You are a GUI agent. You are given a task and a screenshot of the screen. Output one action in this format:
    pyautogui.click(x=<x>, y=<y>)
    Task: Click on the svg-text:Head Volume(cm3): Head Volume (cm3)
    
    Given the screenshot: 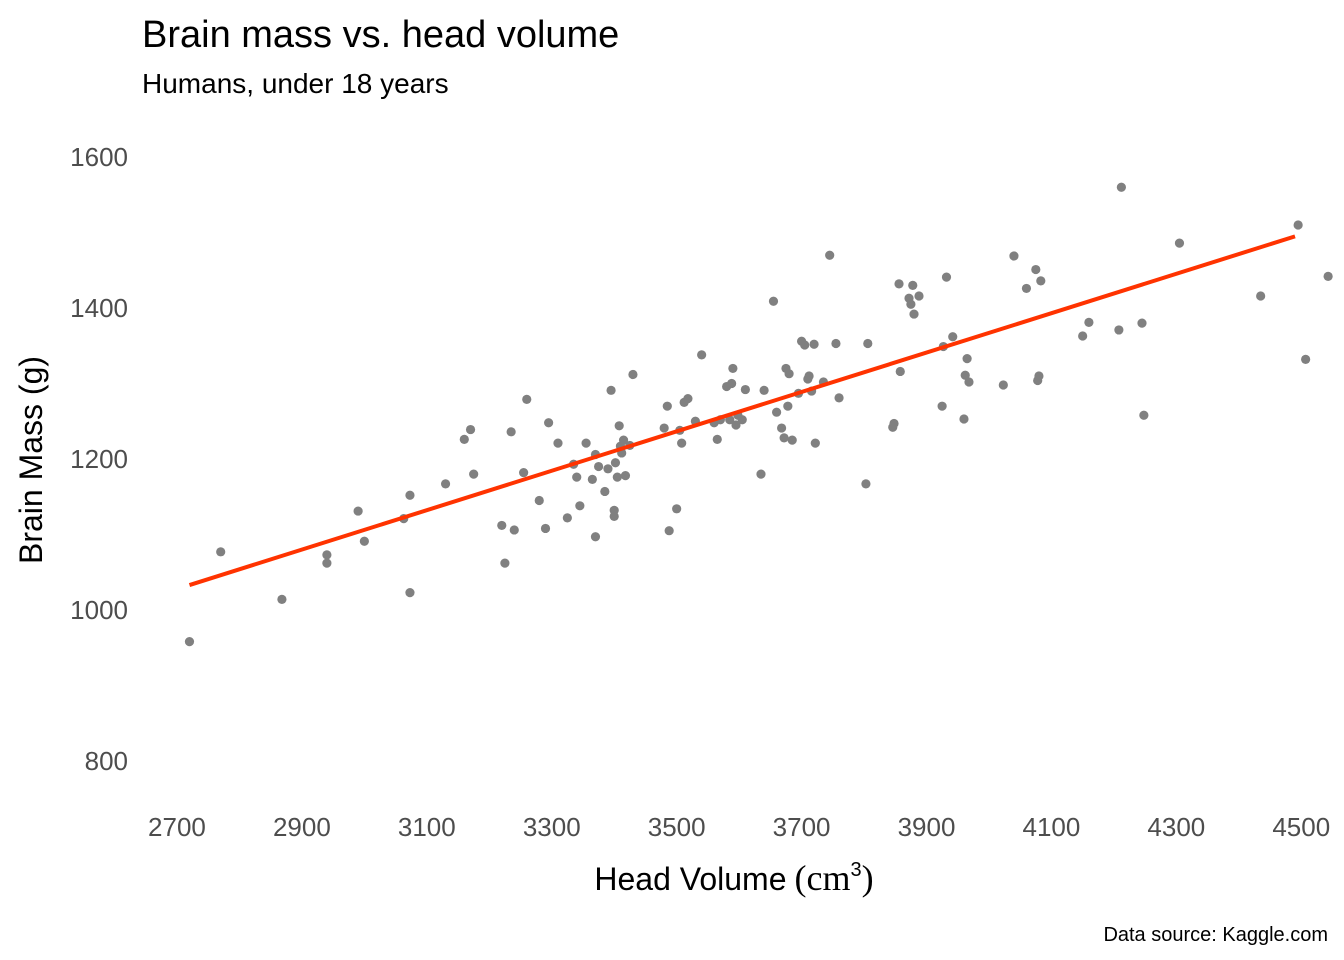 What is the action you would take?
    pyautogui.click(x=733, y=878)
    